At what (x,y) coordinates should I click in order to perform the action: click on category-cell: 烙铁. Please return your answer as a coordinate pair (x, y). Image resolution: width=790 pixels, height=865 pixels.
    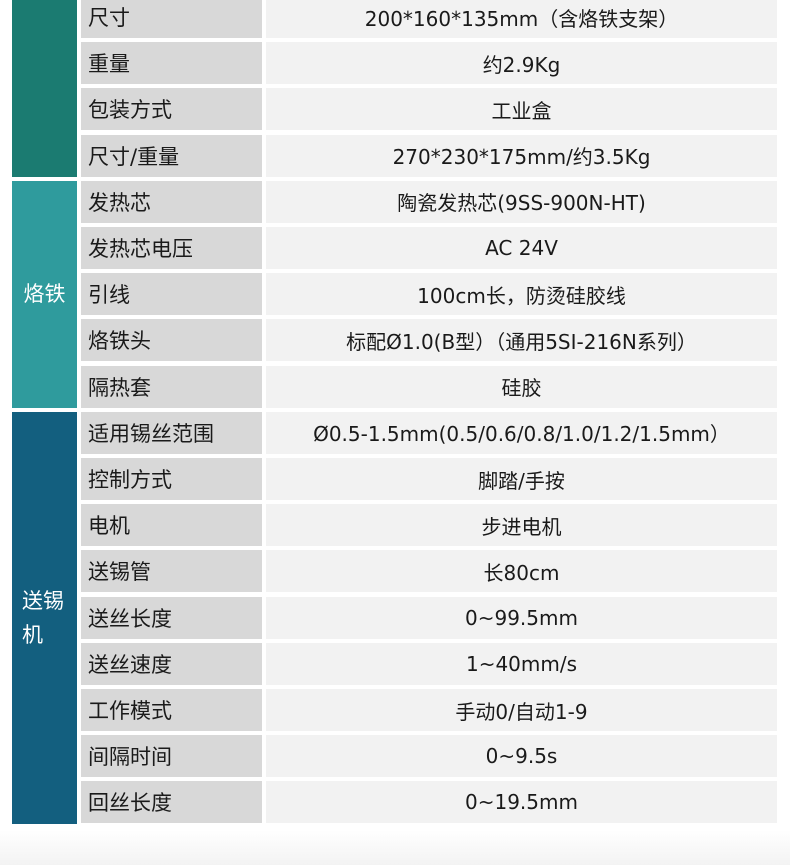
    Looking at the image, I should click on (44, 294).